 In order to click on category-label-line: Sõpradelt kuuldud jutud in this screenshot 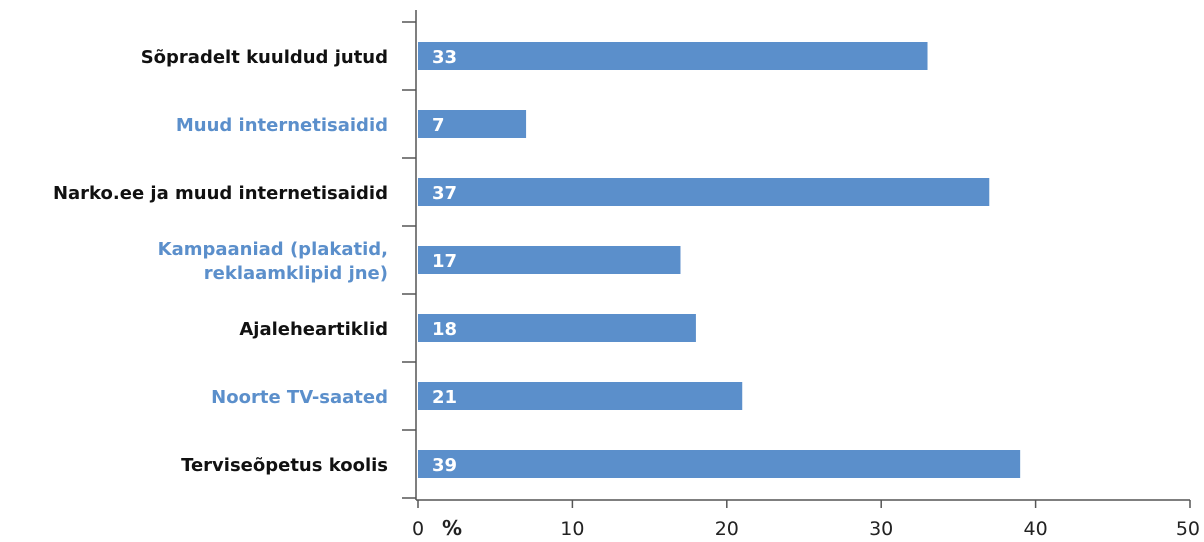, I will do `click(264, 57)`.